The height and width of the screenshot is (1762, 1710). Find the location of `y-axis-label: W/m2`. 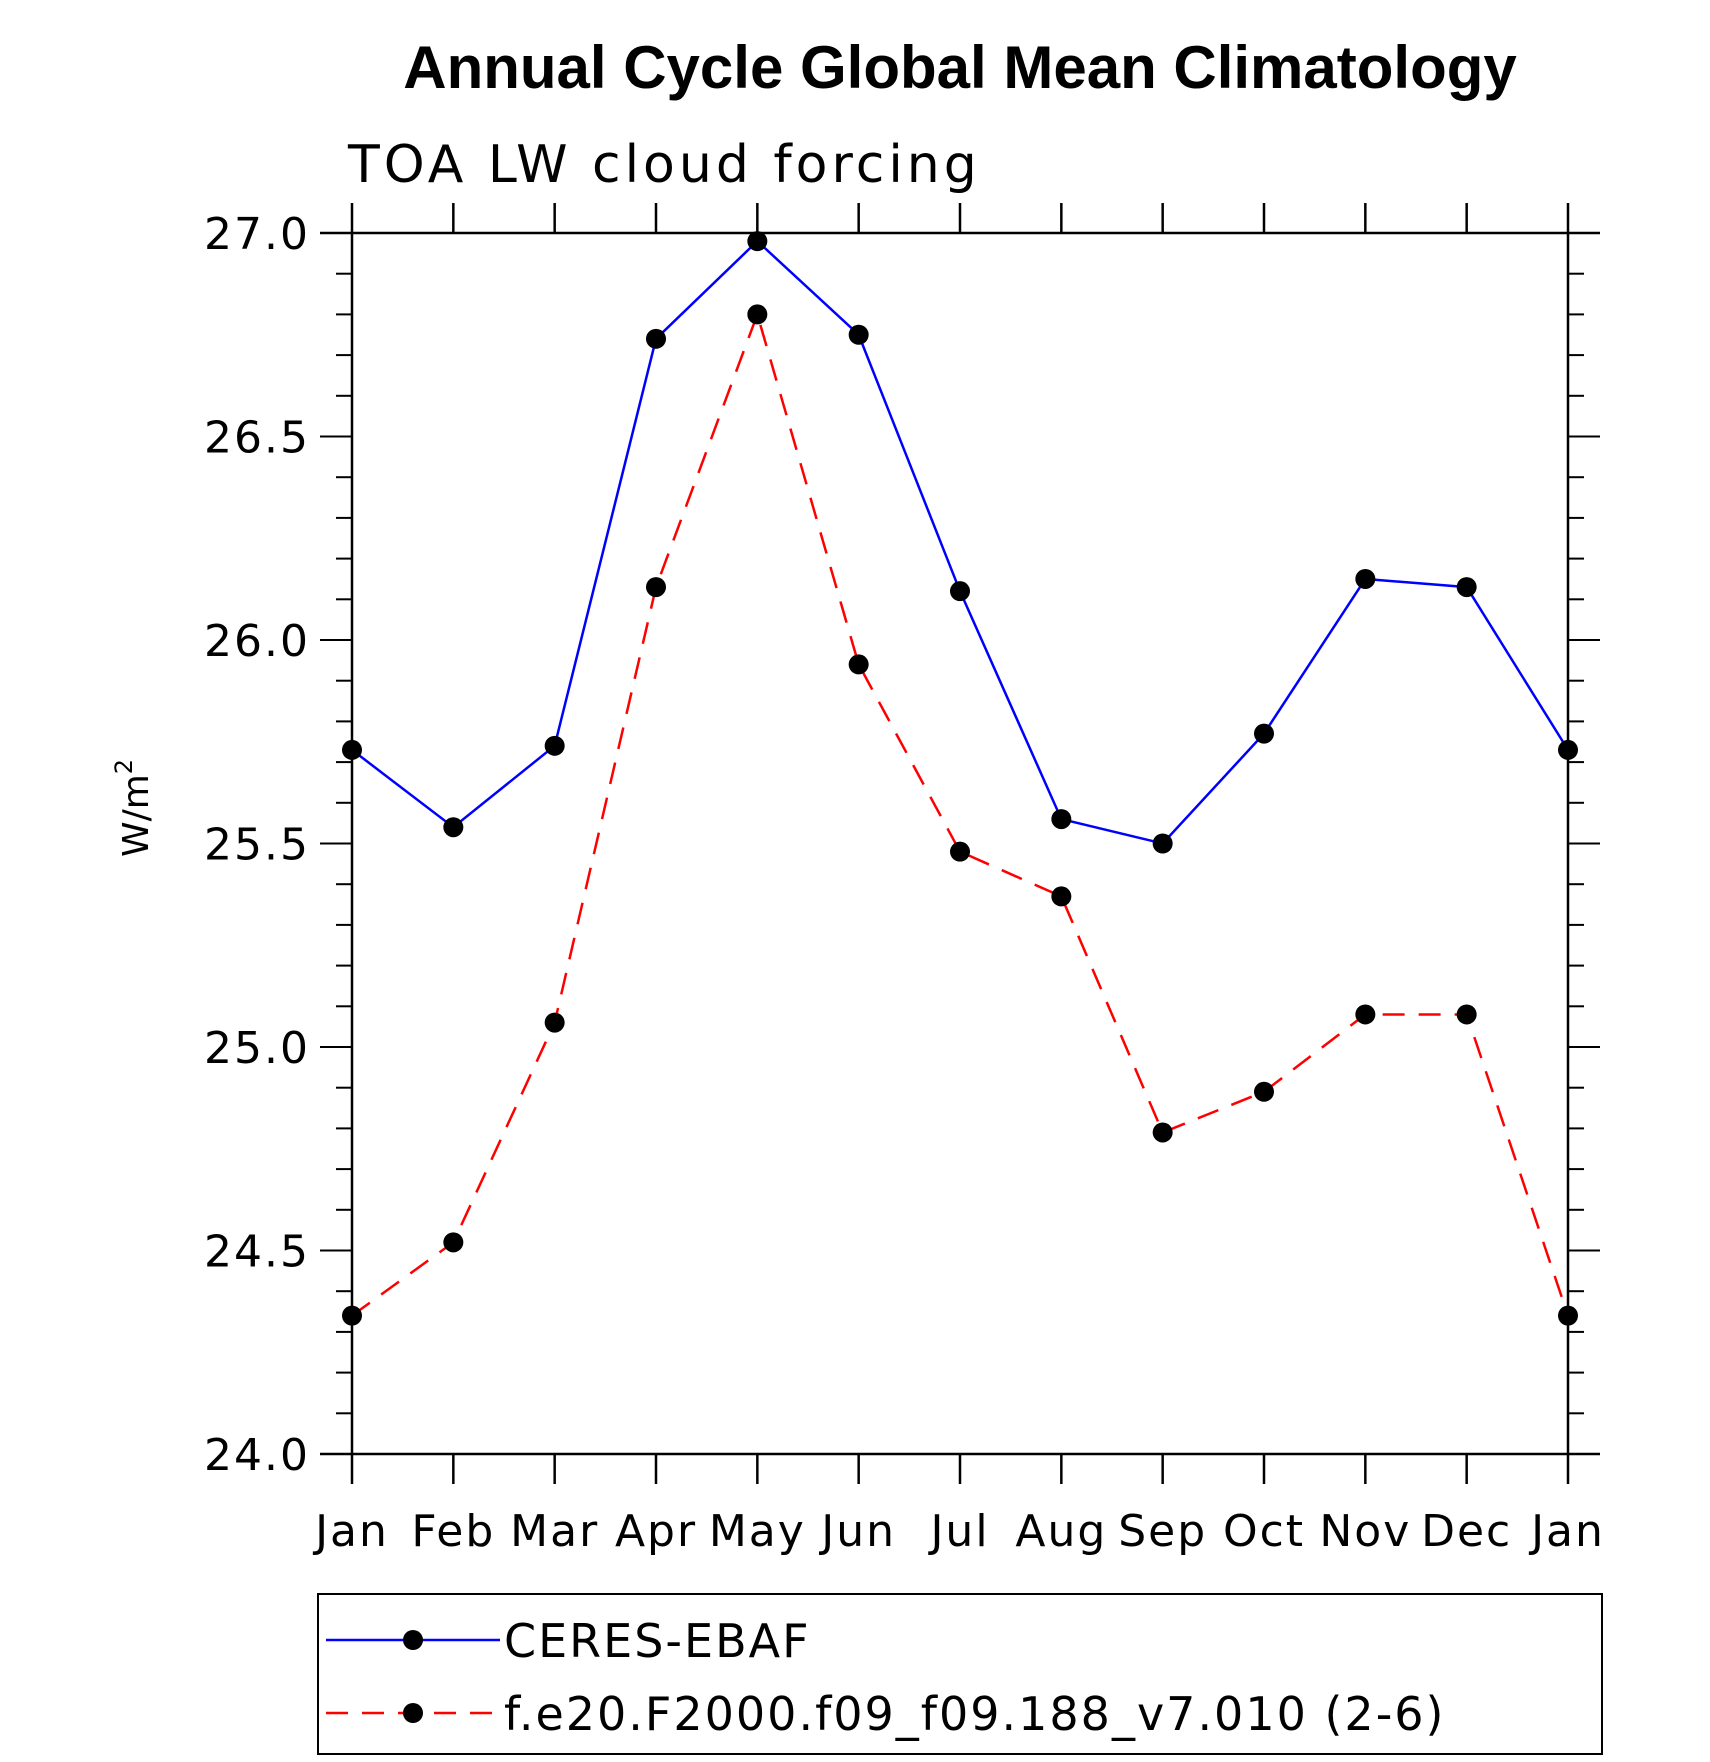

y-axis-label: W/m2 is located at coordinates (133, 808).